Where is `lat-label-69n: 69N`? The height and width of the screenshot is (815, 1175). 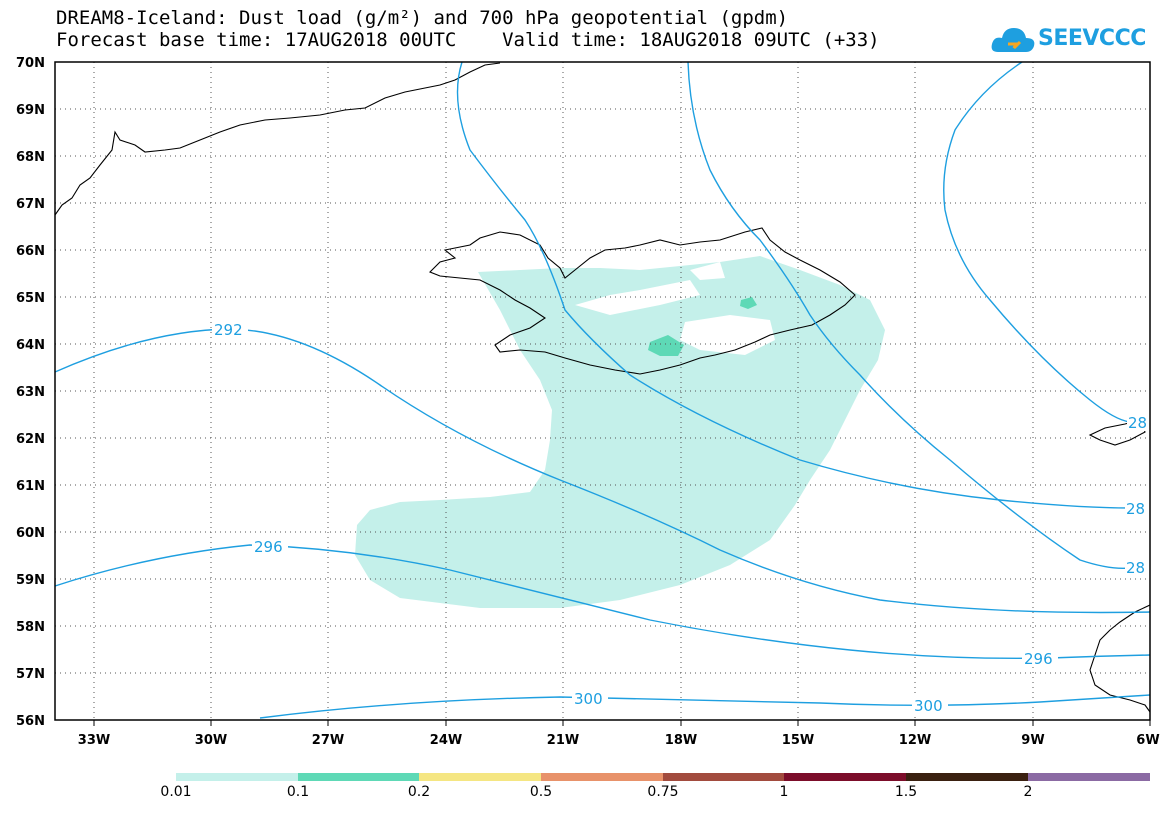
lat-label-69n: 69N is located at coordinates (30, 110).